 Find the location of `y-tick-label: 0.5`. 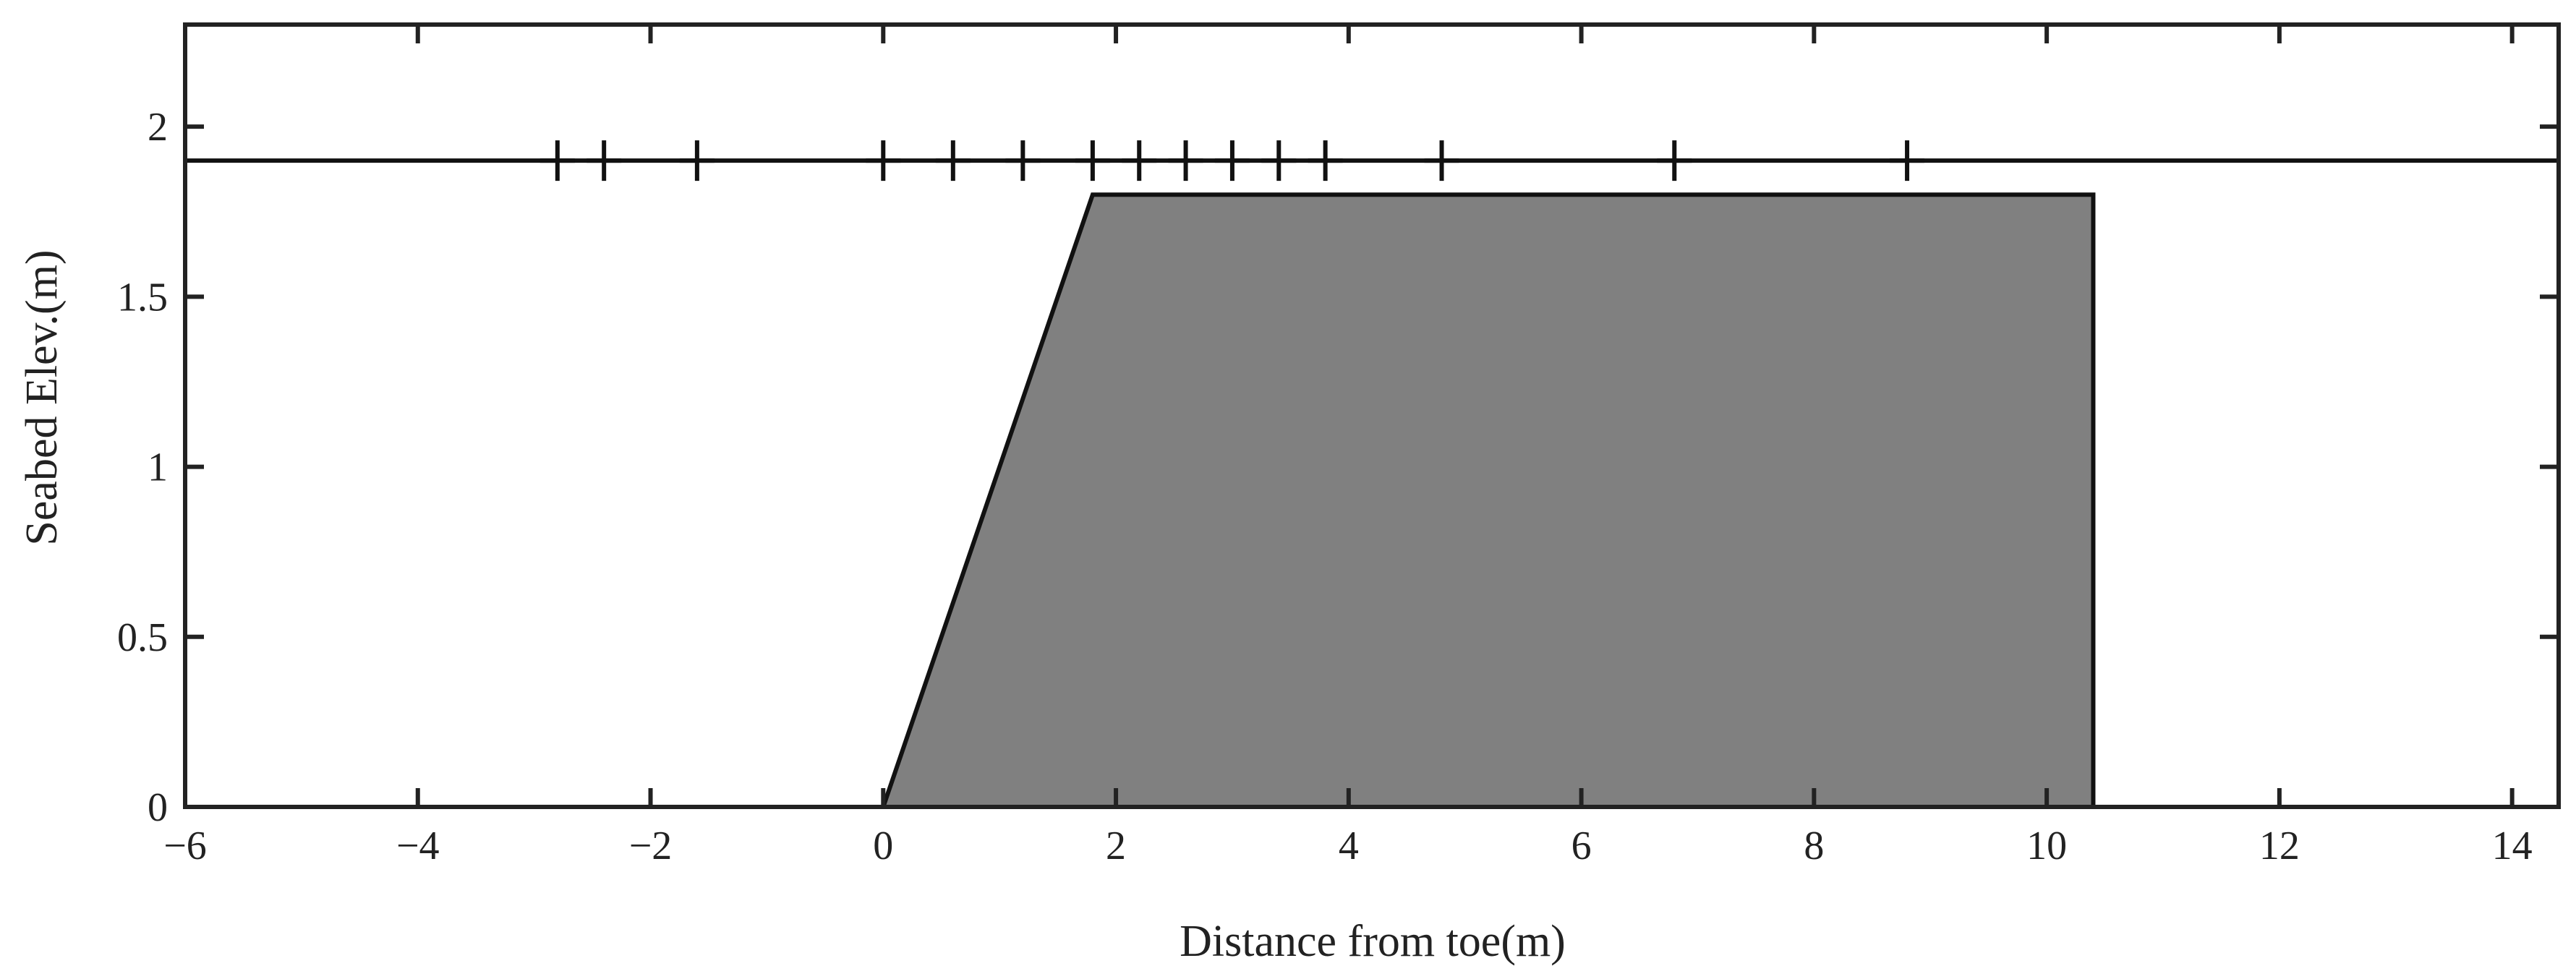

y-tick-label: 0.5 is located at coordinates (142, 637).